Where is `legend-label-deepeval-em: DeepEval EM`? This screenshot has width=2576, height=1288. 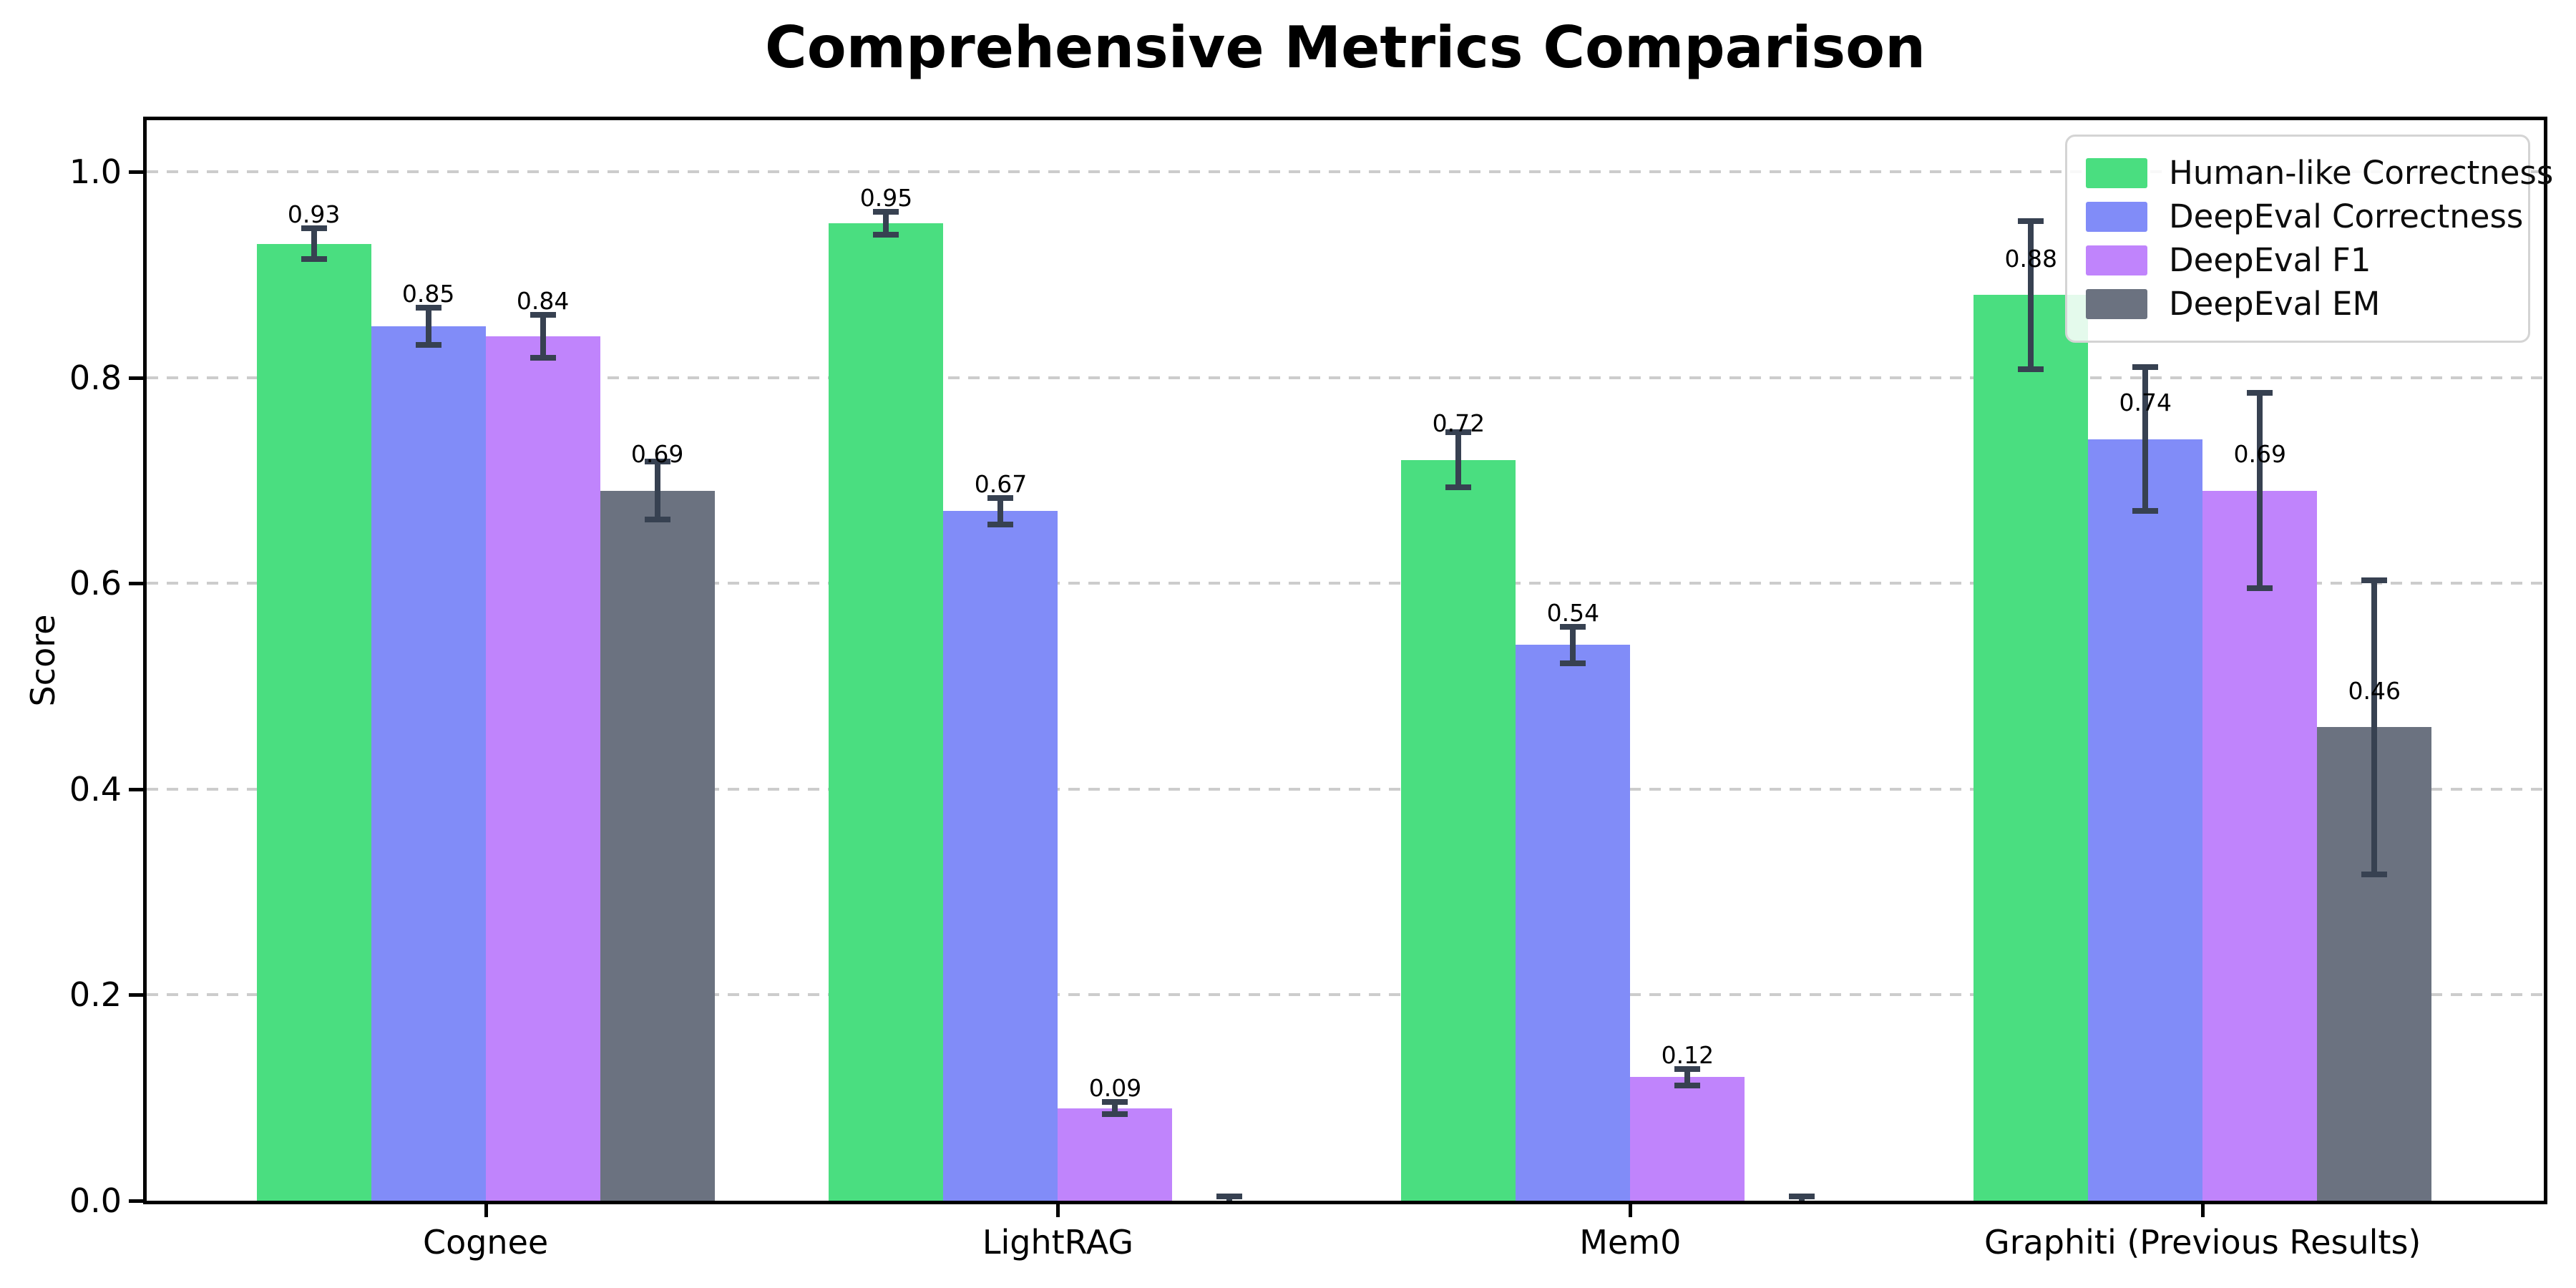
legend-label-deepeval-em: DeepEval EM is located at coordinates (2275, 304).